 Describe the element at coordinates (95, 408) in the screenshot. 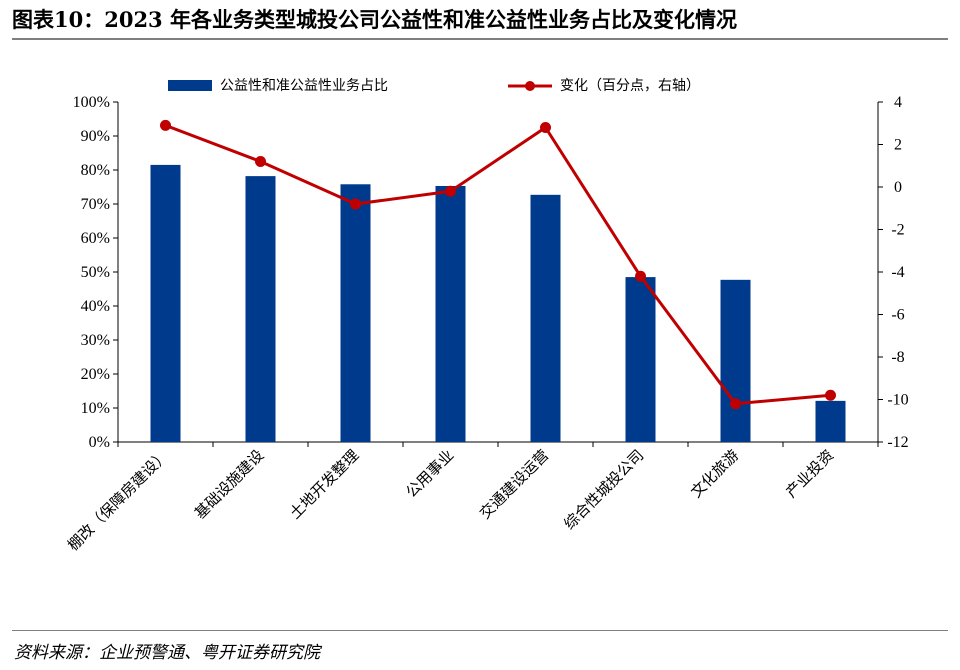

I see `left-tick-label: 10%` at that location.